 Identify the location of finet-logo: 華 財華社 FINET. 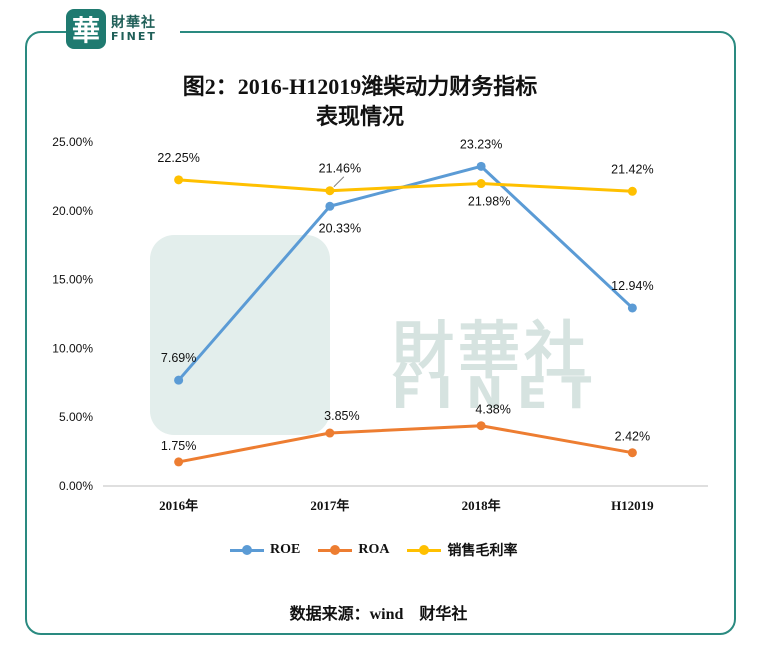
(123, 29).